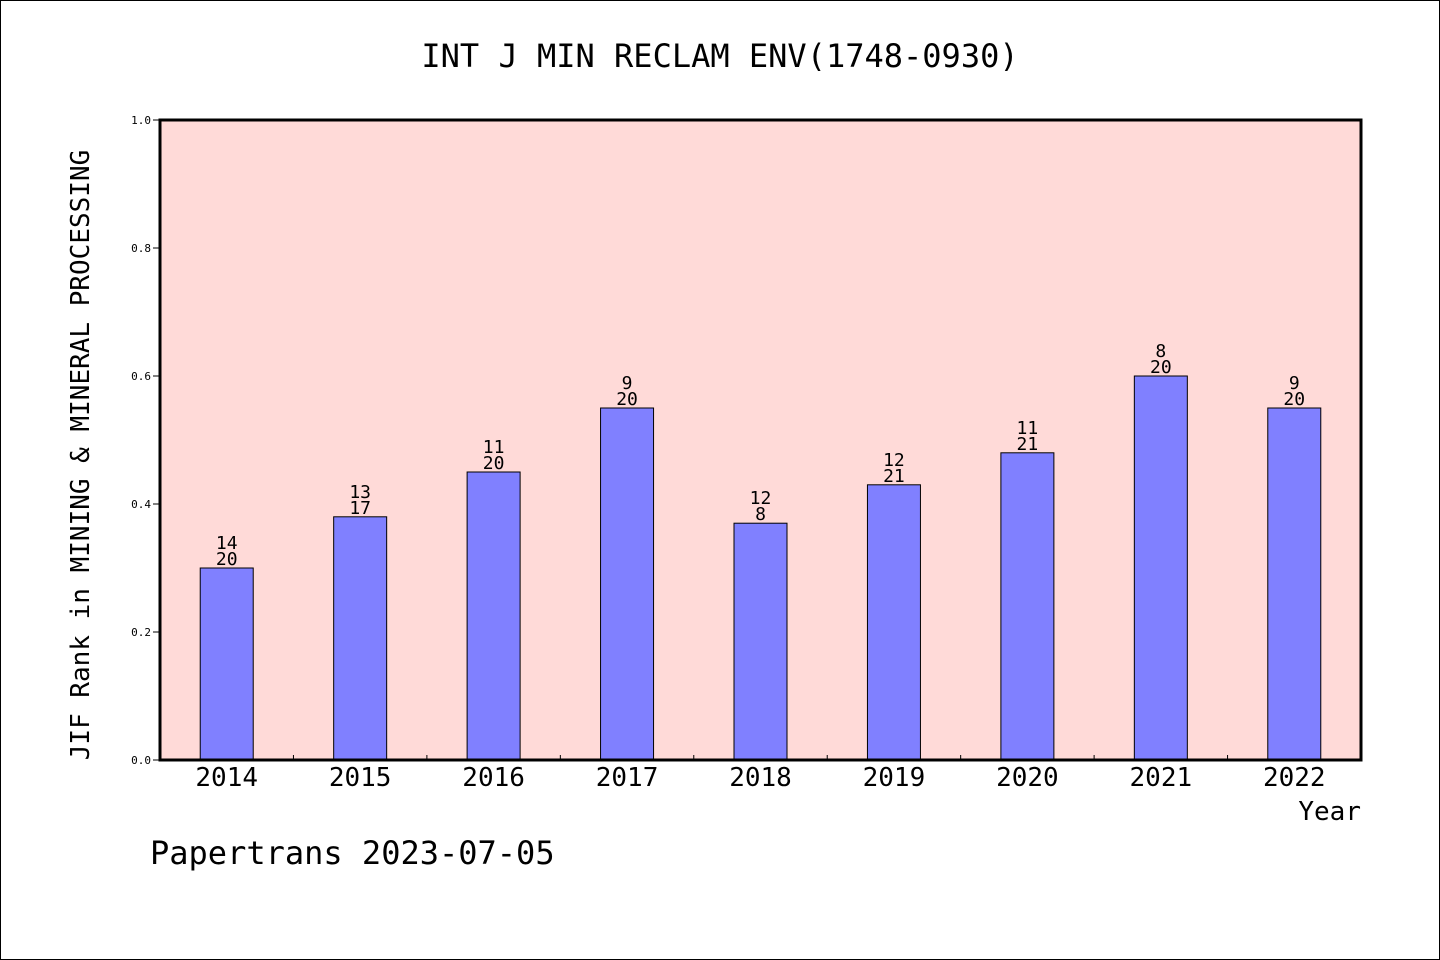 This screenshot has height=960, width=1440. What do you see at coordinates (627, 584) in the screenshot?
I see `bar-2017` at bounding box center [627, 584].